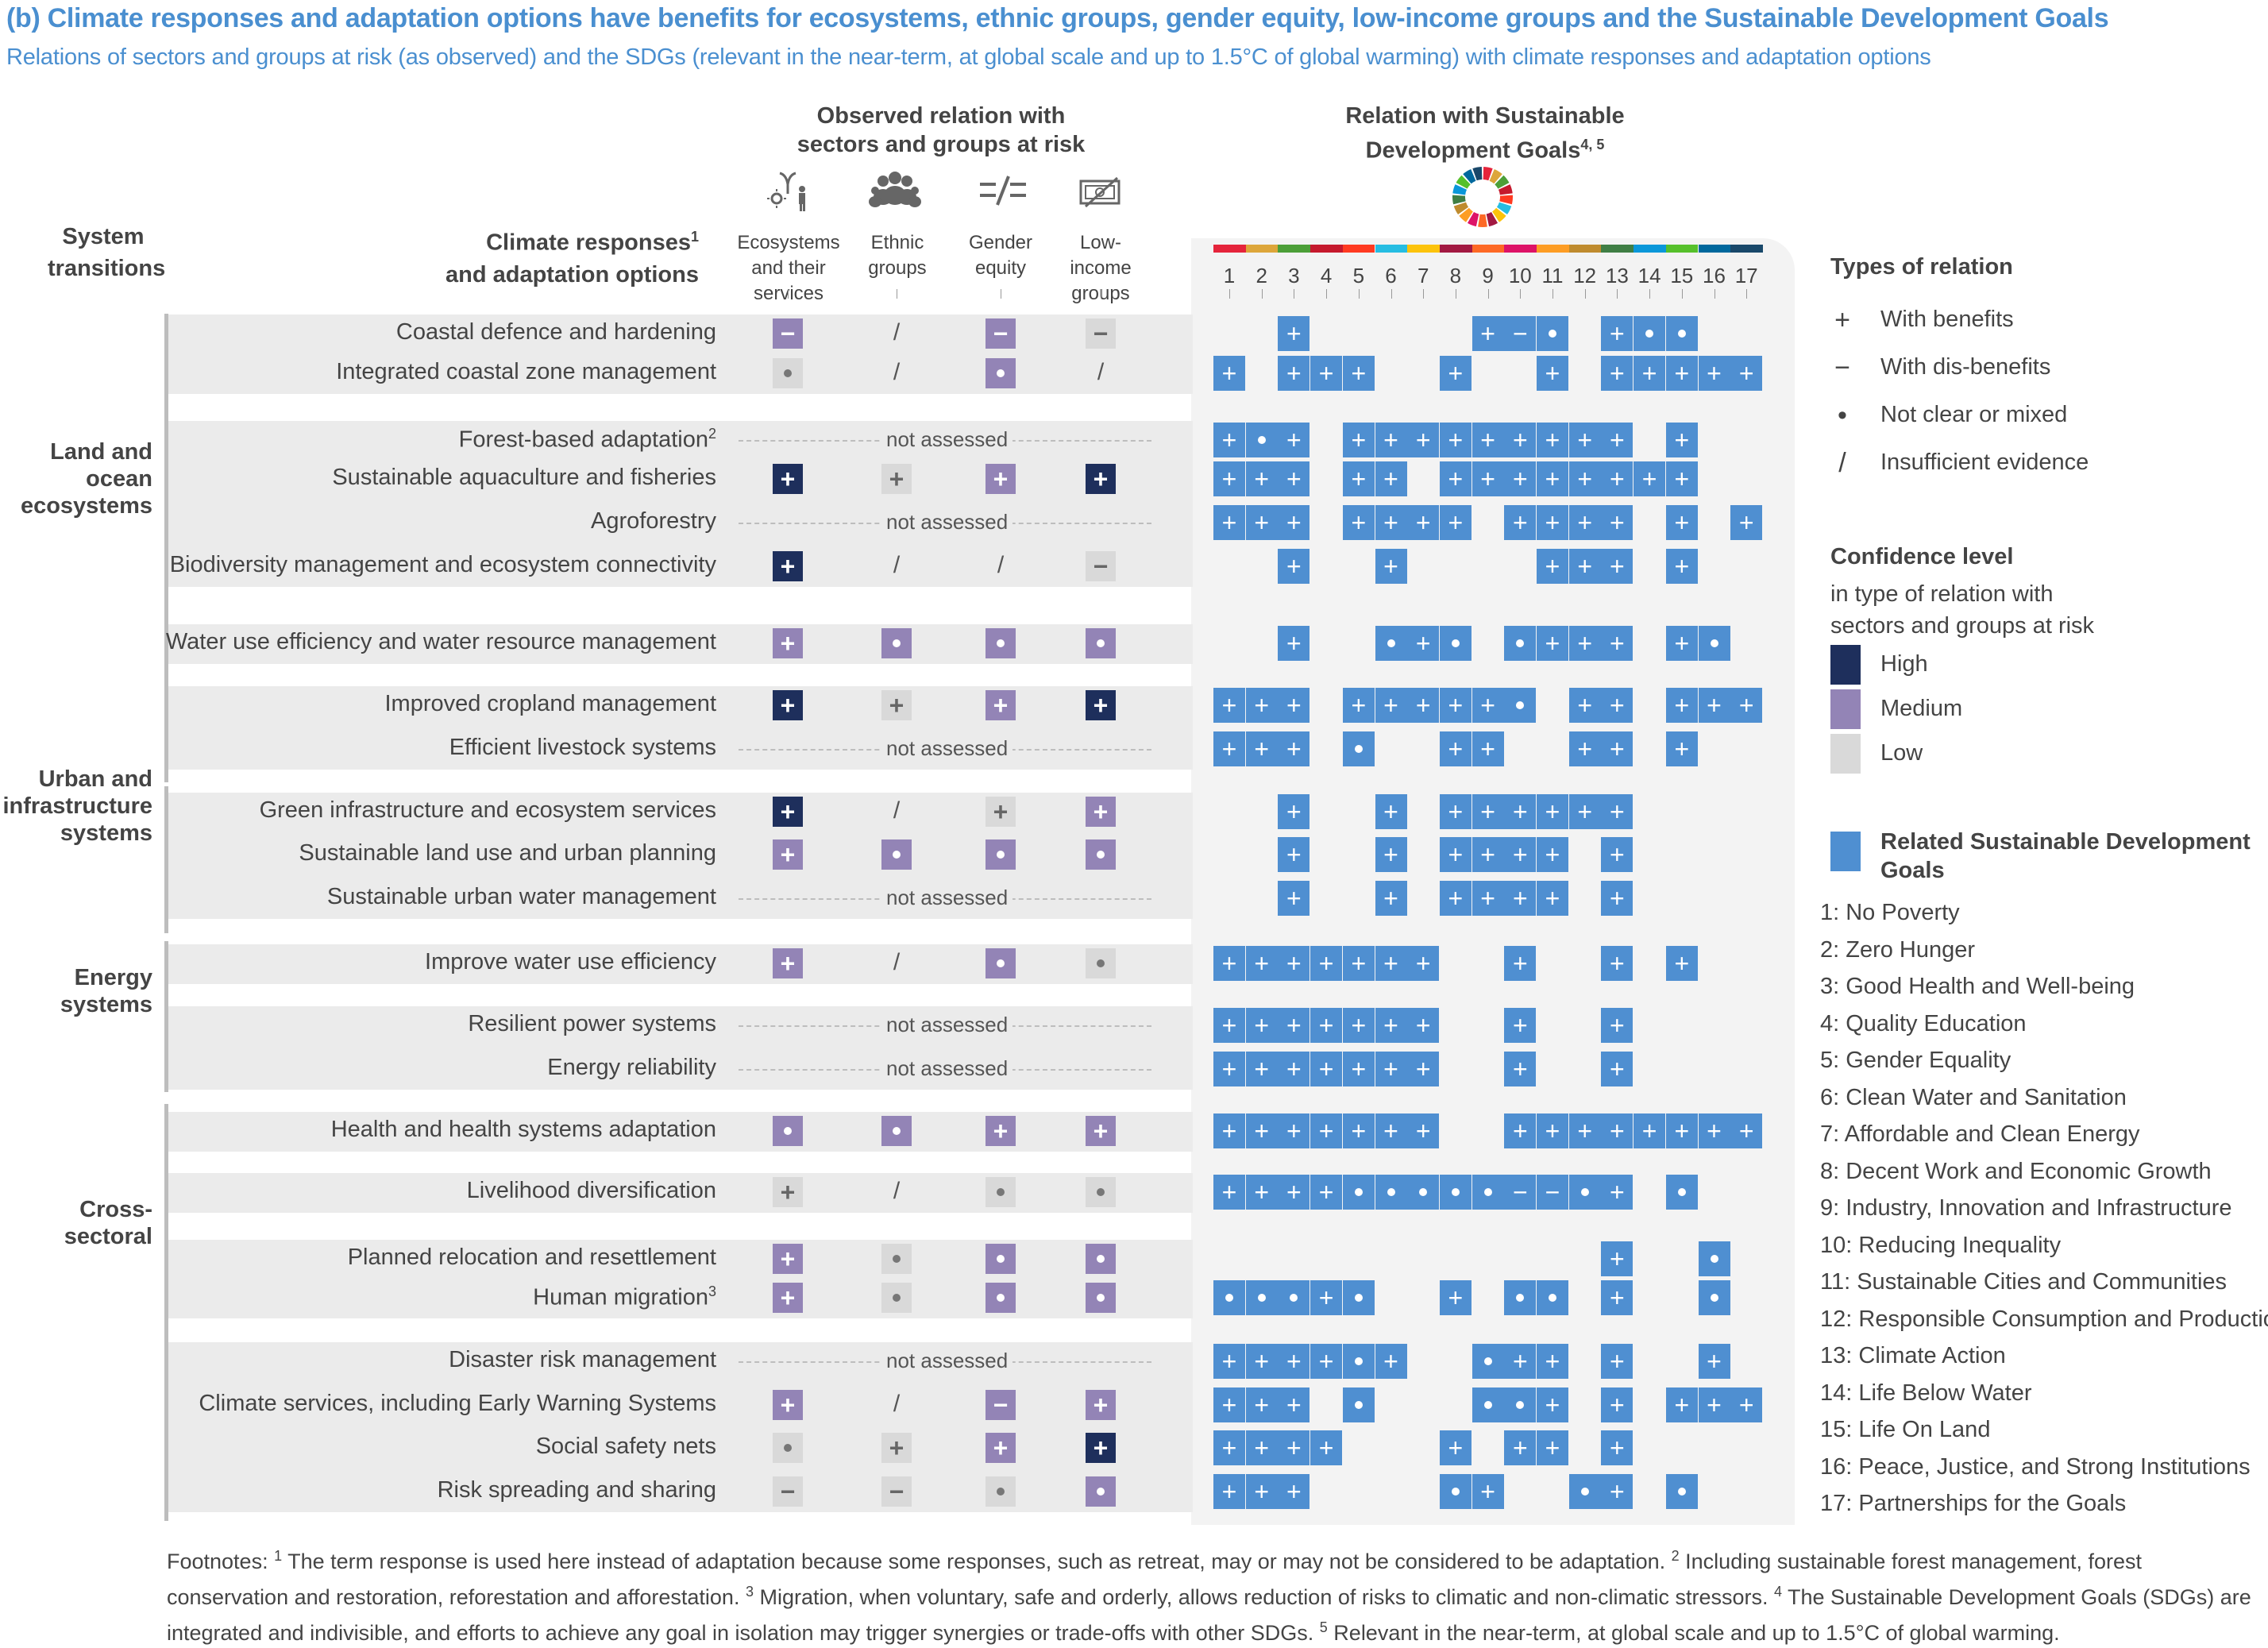  What do you see at coordinates (523, 1129) in the screenshot?
I see `option-label-text: Health and health systems adaptation` at bounding box center [523, 1129].